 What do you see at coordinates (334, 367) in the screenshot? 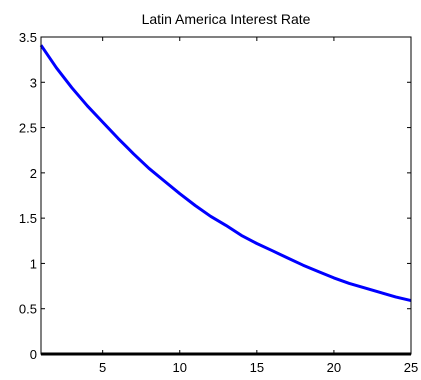
I see `x-tick-label: 20` at bounding box center [334, 367].